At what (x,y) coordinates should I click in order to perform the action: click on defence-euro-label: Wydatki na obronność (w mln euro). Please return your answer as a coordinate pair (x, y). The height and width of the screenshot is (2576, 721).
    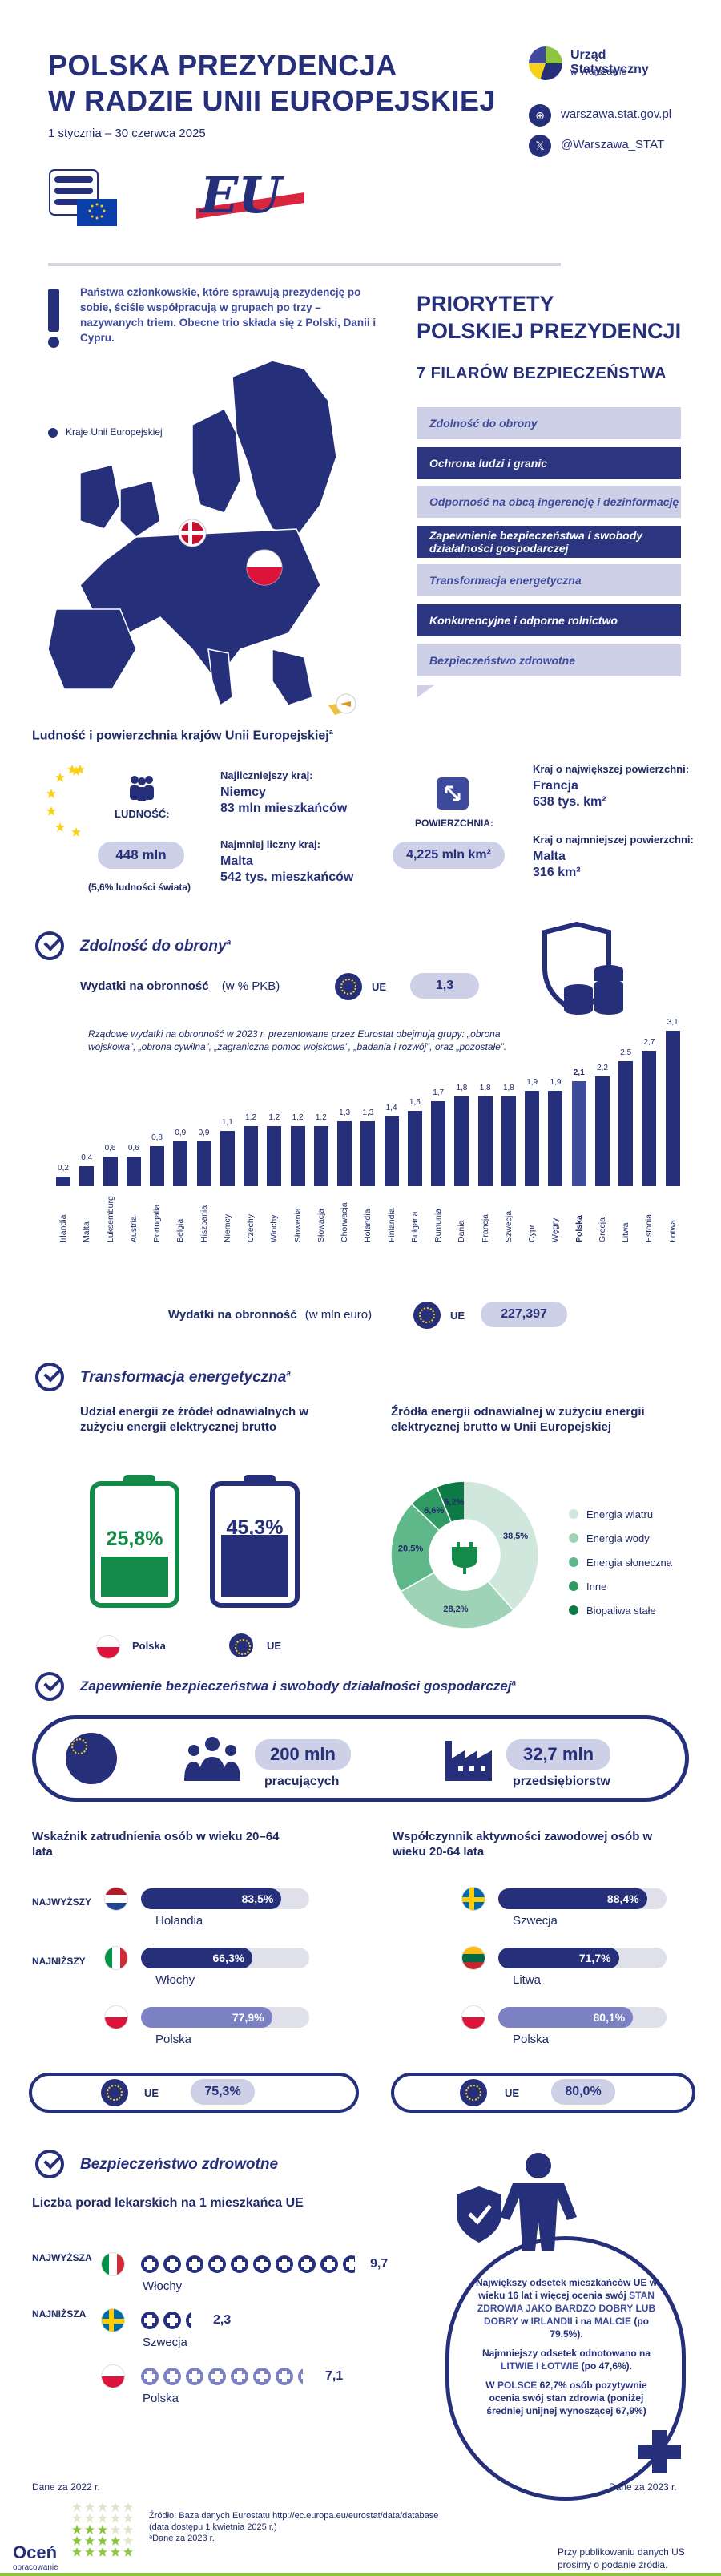
    Looking at the image, I should click on (270, 1315).